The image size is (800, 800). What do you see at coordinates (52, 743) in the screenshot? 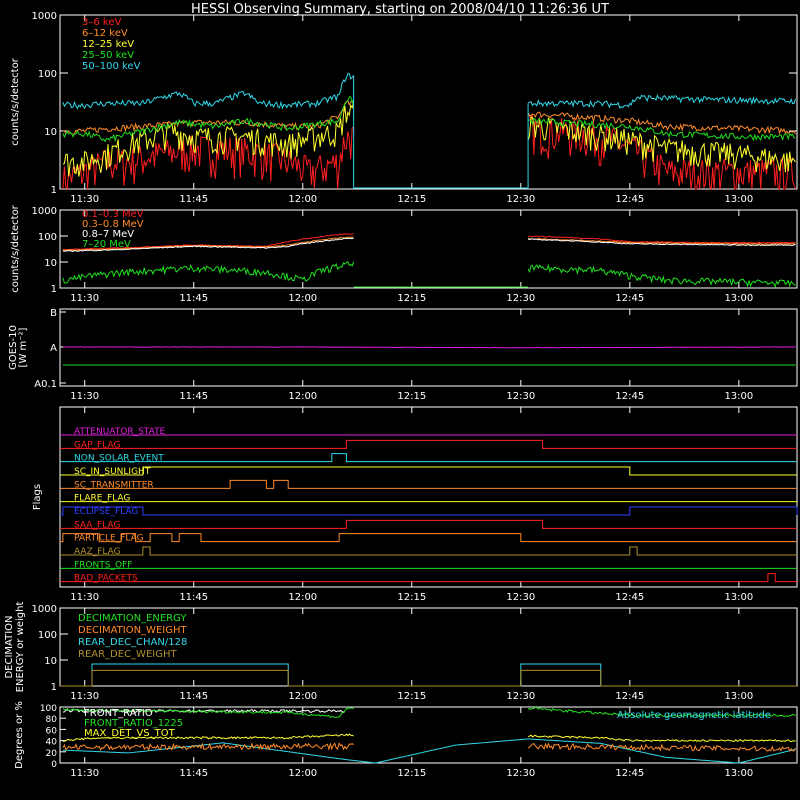
I see `y-tick-label: 40` at bounding box center [52, 743].